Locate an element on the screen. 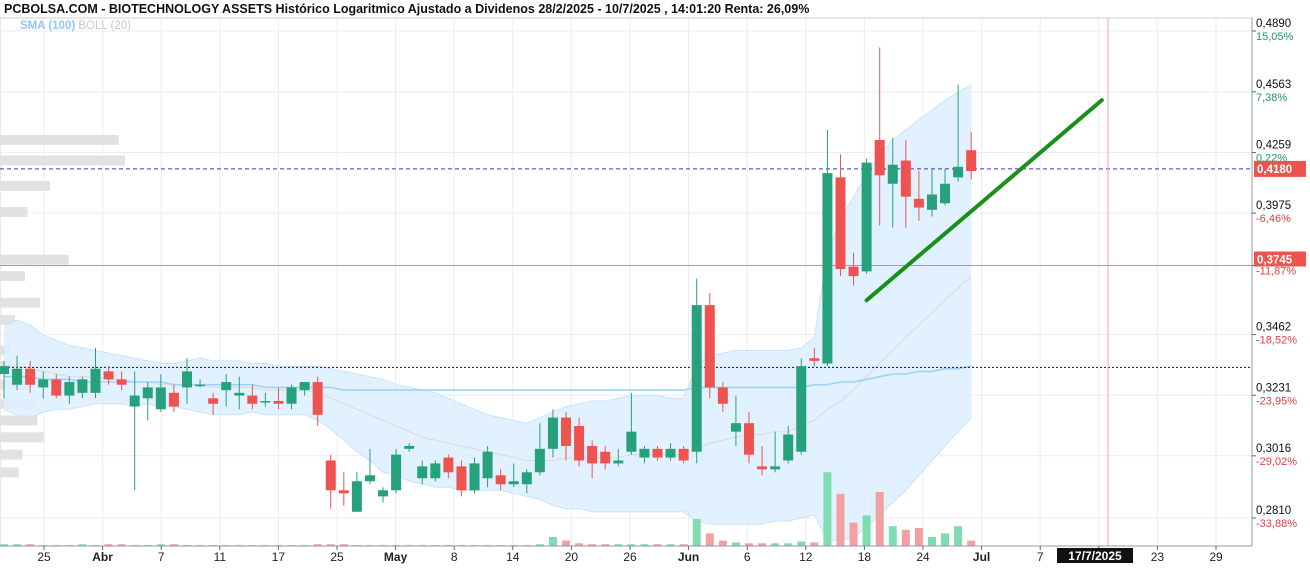 The width and height of the screenshot is (1310, 572). y-tick-label: 0,3975 is located at coordinates (1273, 206).